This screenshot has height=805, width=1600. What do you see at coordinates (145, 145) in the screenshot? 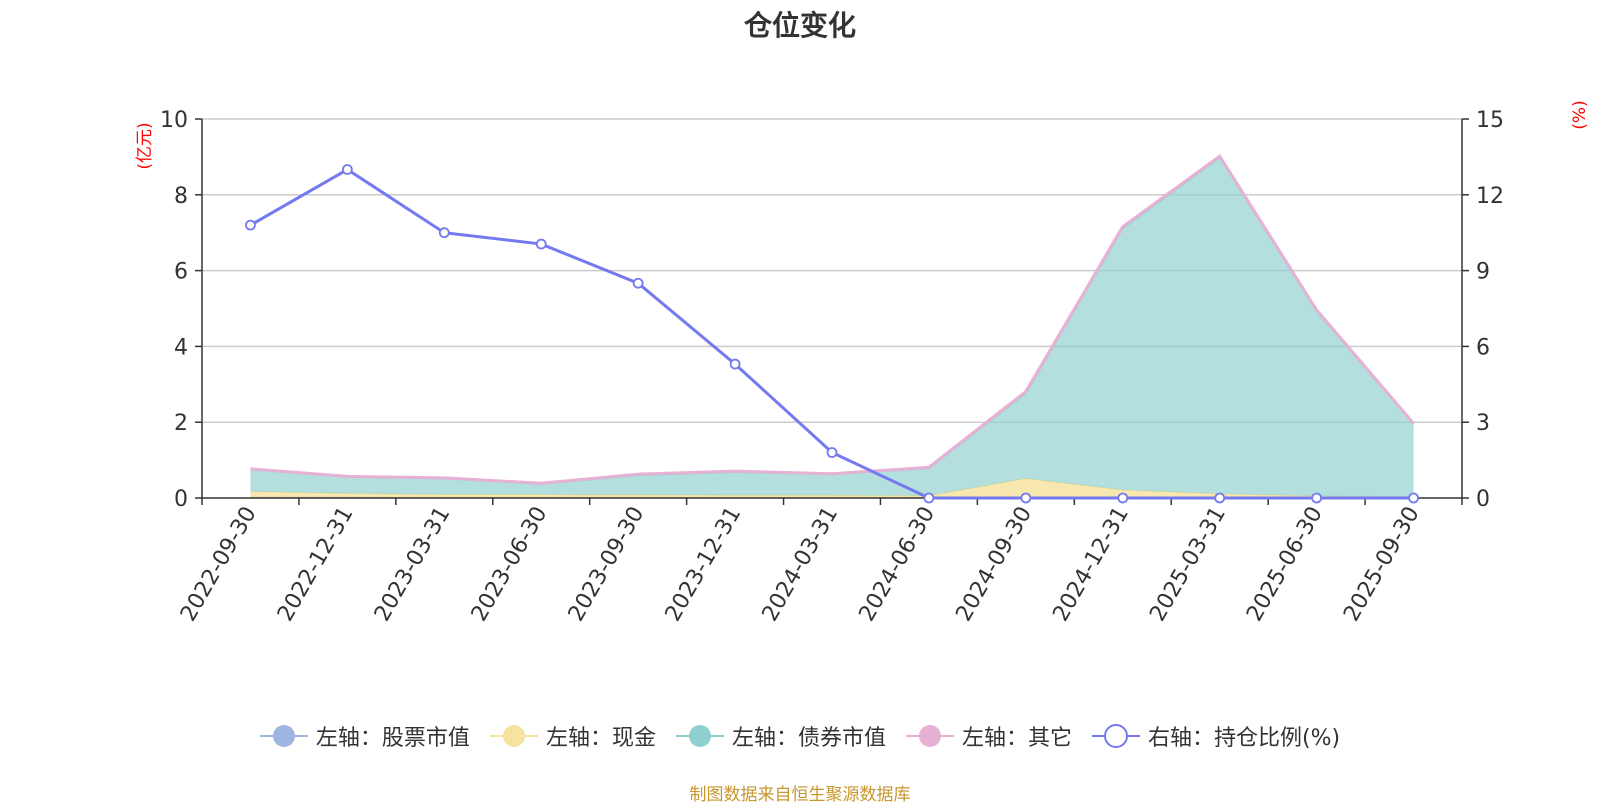
I see `left-axis-unit: (亿元)` at bounding box center [145, 145].